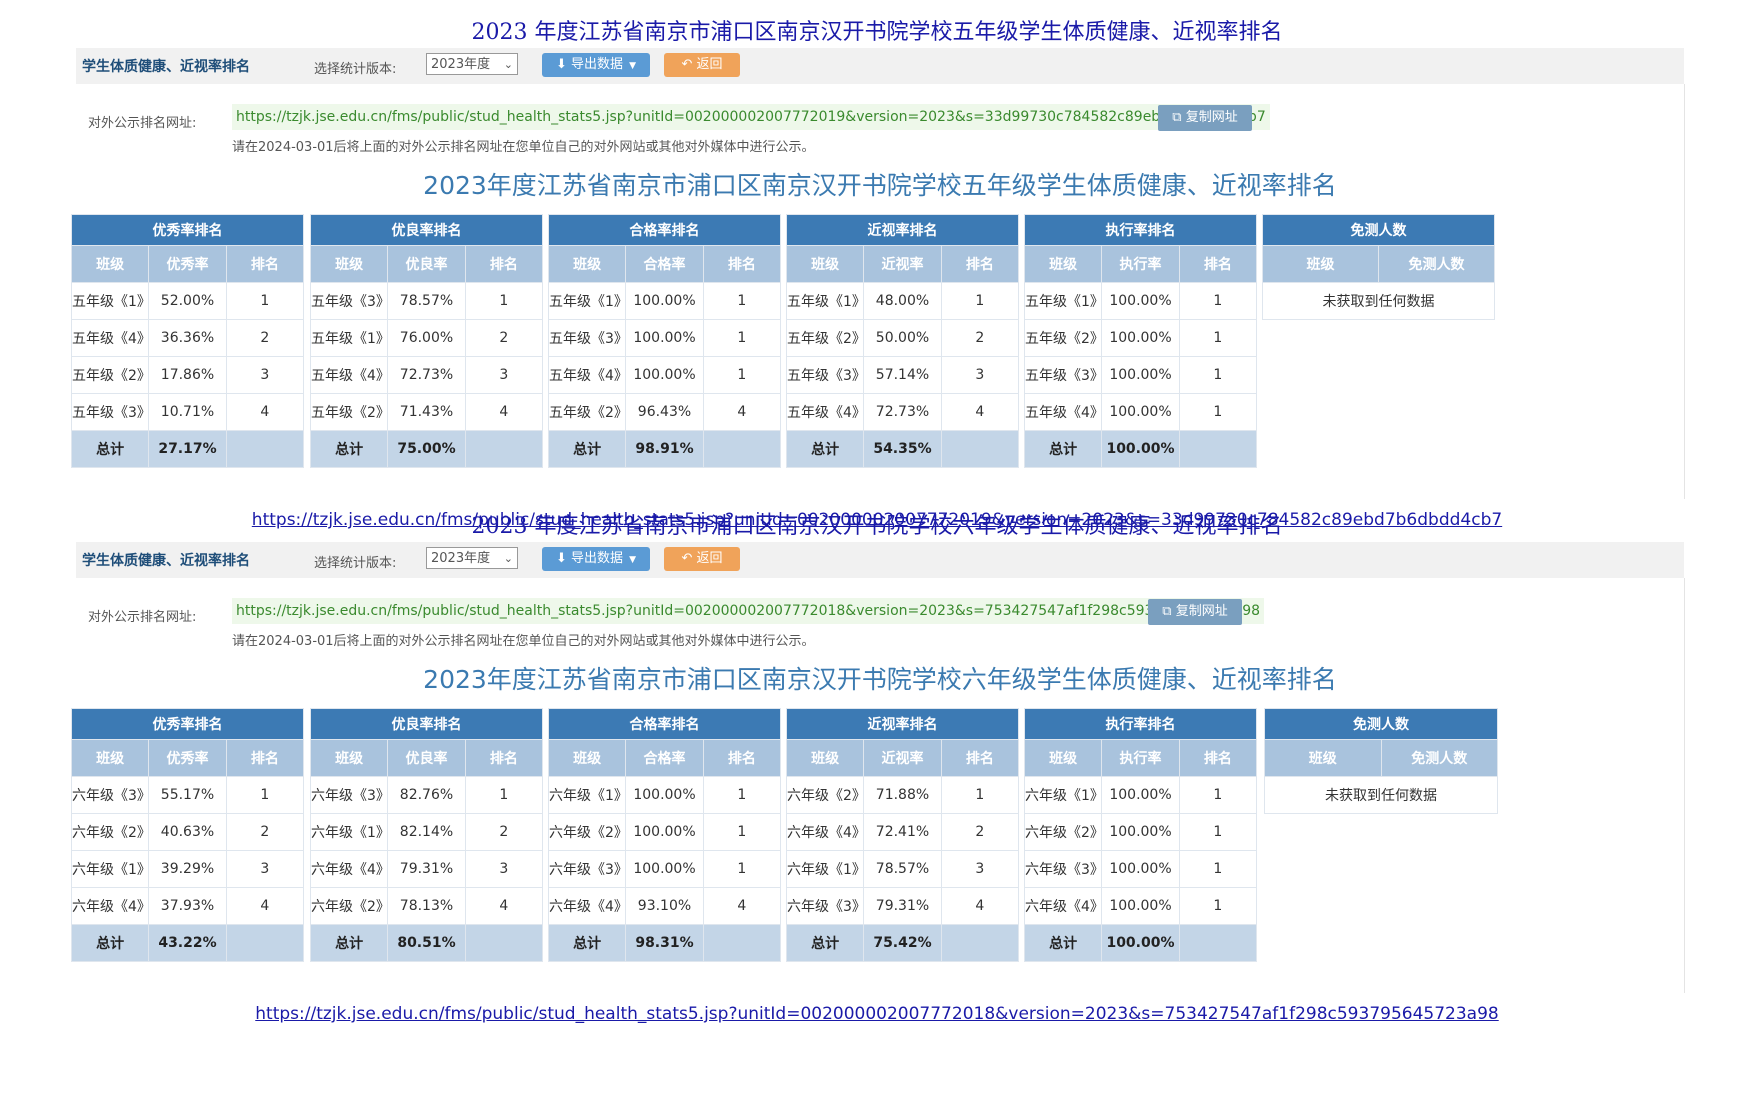 The width and height of the screenshot is (1754, 1114). Describe the element at coordinates (1140, 943) in the screenshot. I see `total-value: 100.00%` at that location.